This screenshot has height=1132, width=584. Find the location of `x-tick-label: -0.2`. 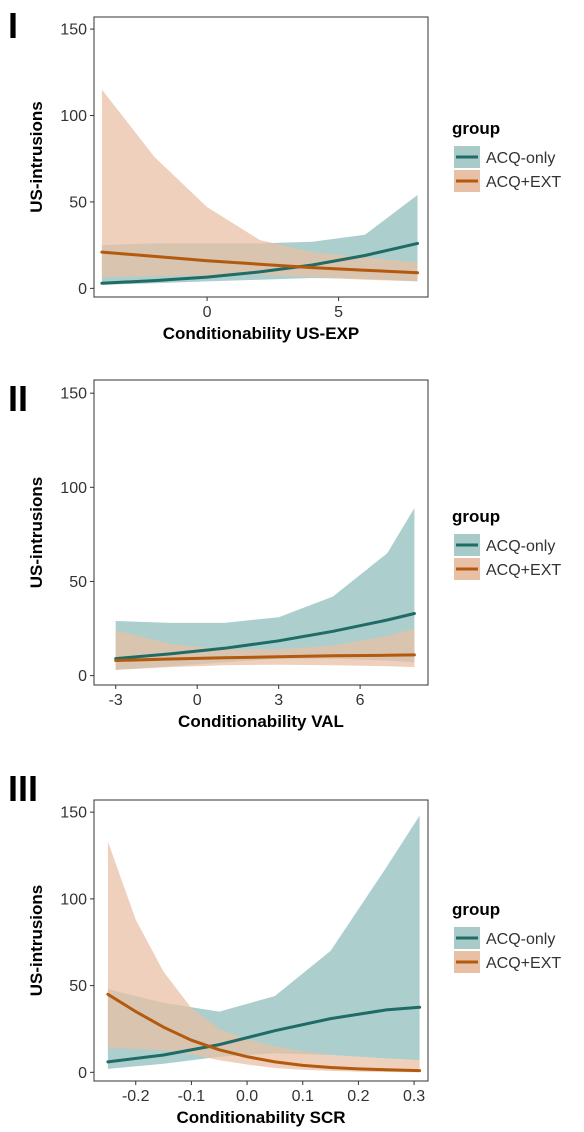

x-tick-label: -0.2 is located at coordinates (136, 1096).